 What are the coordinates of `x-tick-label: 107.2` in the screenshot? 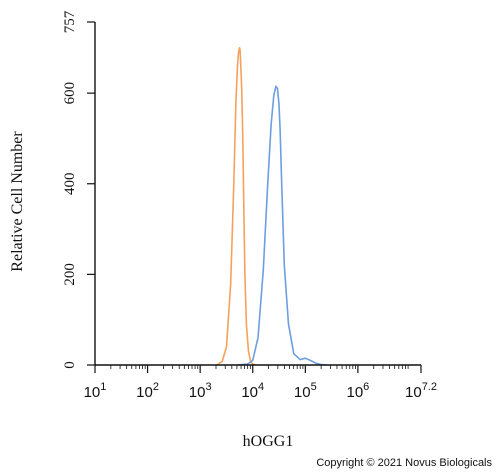 It's located at (421, 391).